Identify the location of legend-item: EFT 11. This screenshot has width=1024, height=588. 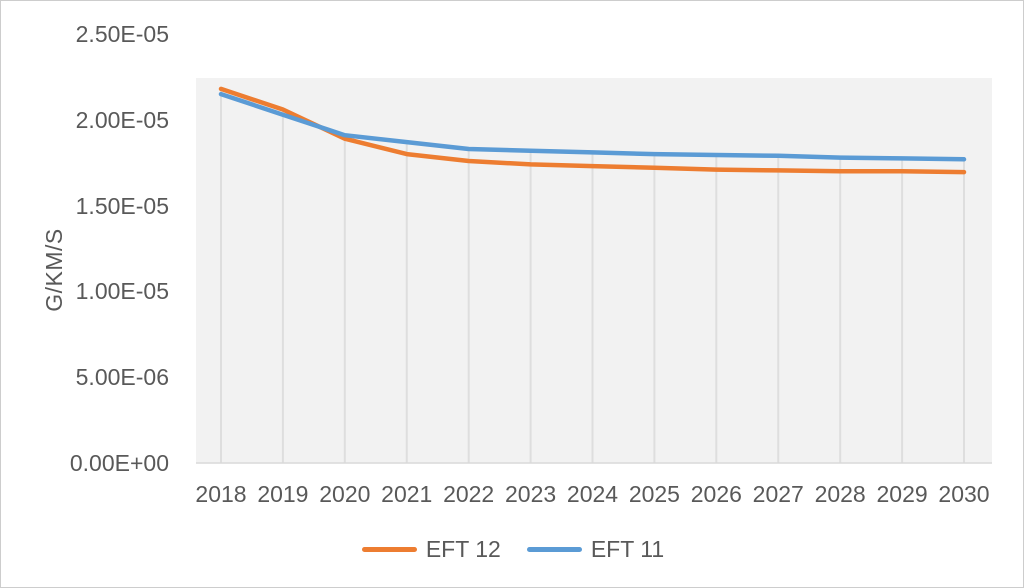
(595, 549).